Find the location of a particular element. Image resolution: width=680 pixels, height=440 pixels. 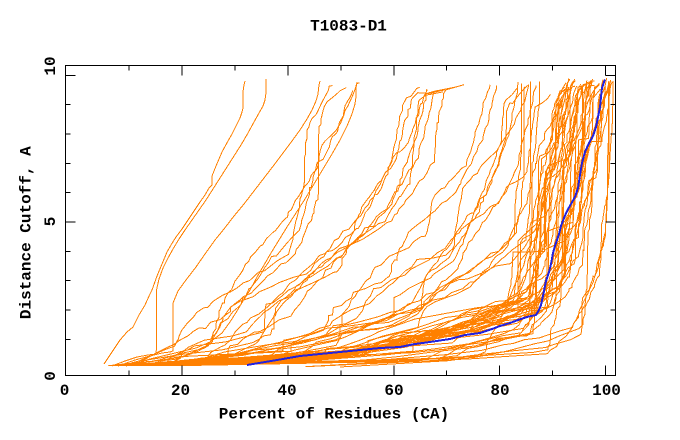

svg-text: 10 is located at coordinates (51, 65).